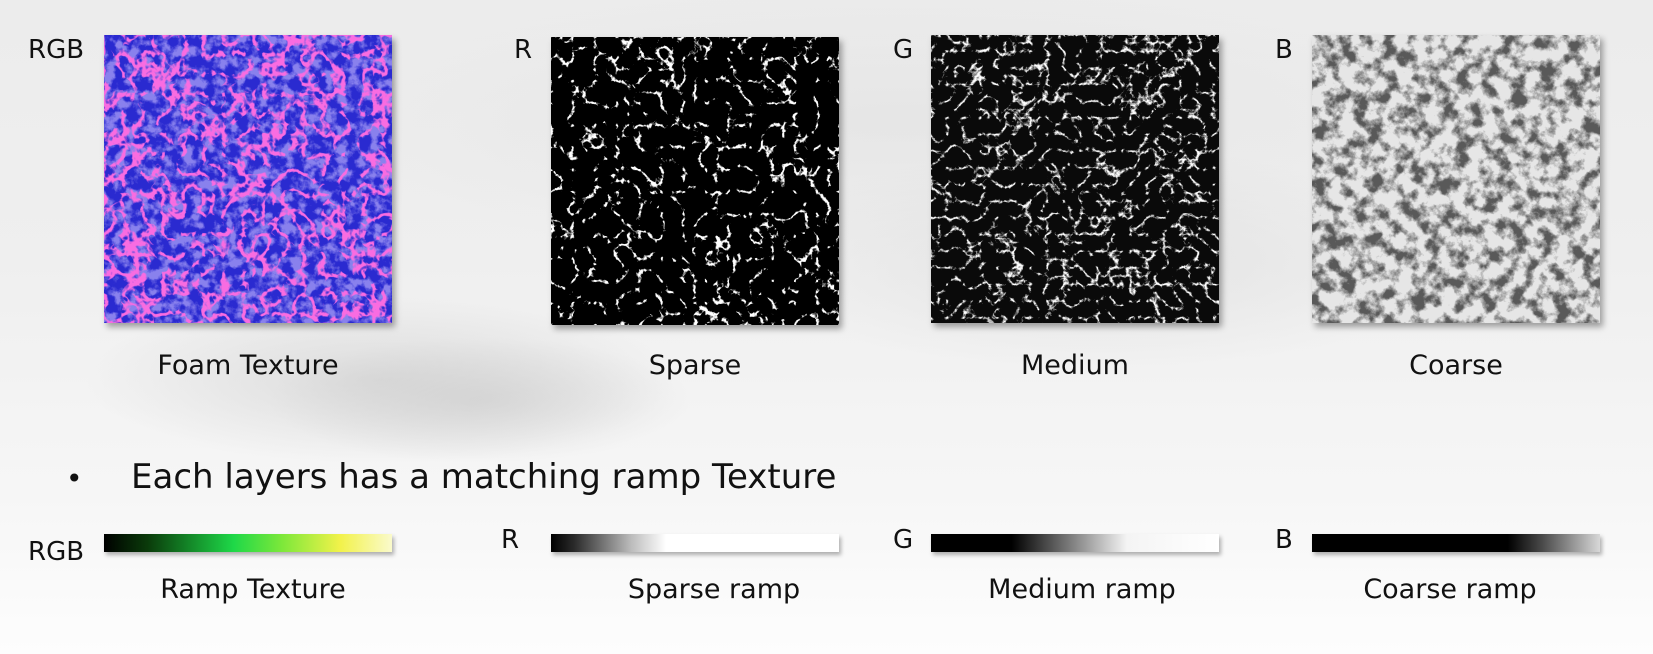 The height and width of the screenshot is (654, 1653). Describe the element at coordinates (56, 552) in the screenshot. I see `ramp-channel-label-rgb: RGB` at that location.